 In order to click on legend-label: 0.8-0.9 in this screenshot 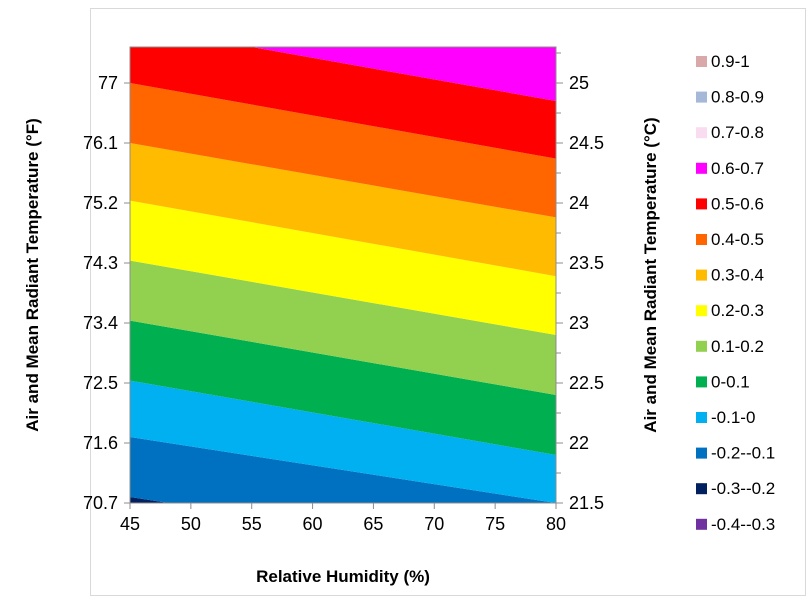, I will do `click(737, 97)`.